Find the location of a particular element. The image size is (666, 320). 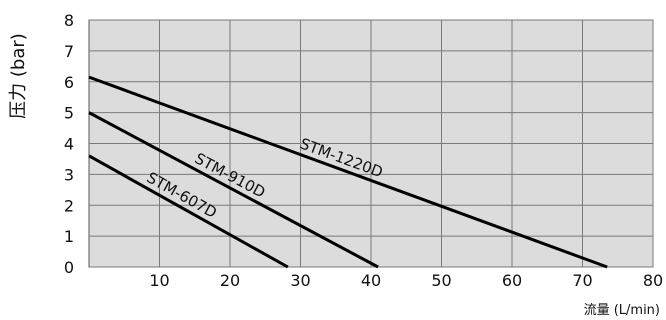

x-tick-label: 50 is located at coordinates (441, 280).